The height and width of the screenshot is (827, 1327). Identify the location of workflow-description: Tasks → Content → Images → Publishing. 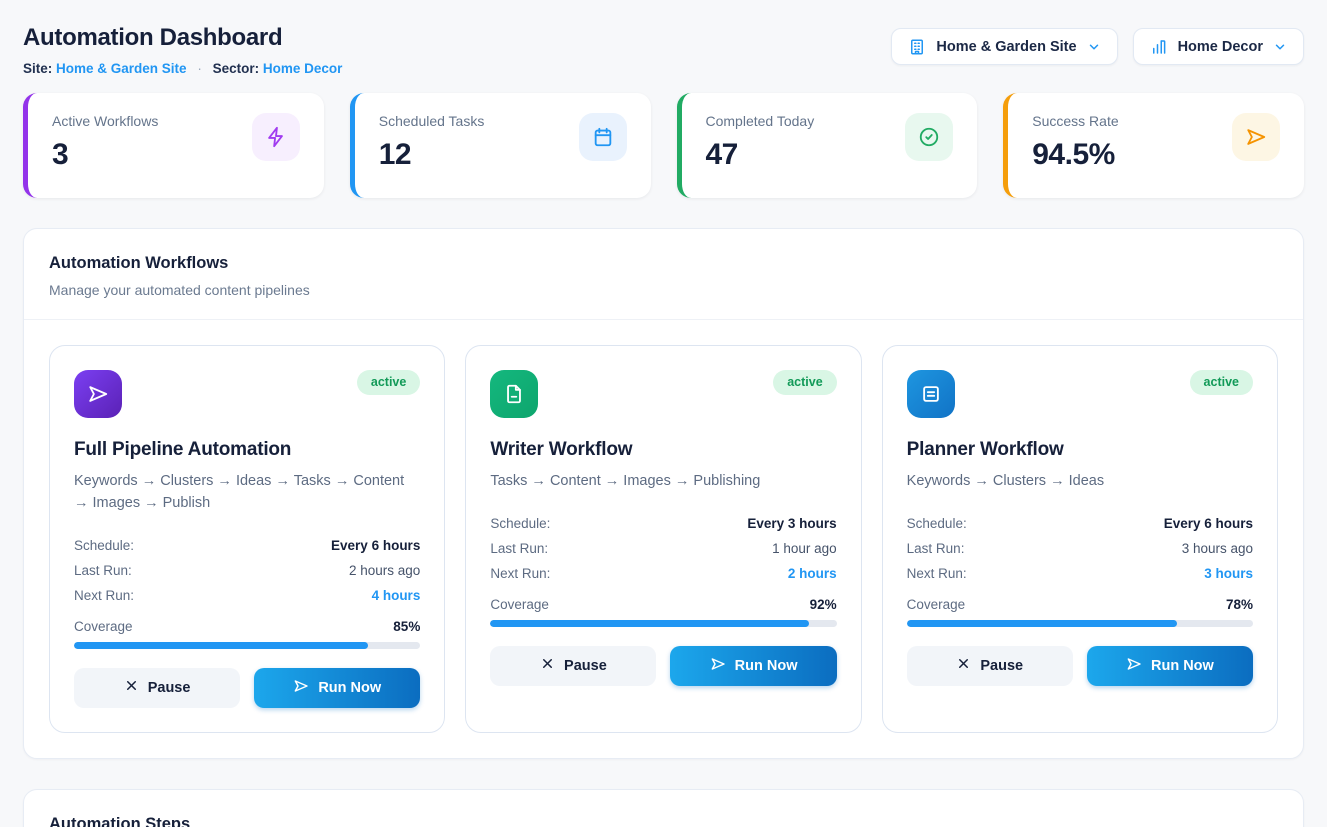
(625, 481).